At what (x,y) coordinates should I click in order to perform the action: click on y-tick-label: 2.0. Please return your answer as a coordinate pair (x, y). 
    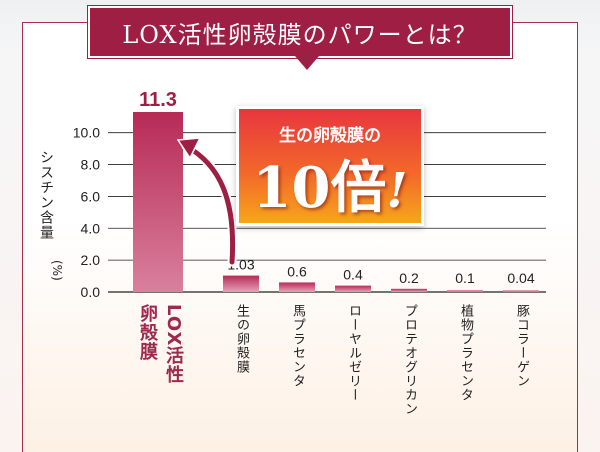
    Looking at the image, I should click on (91, 260).